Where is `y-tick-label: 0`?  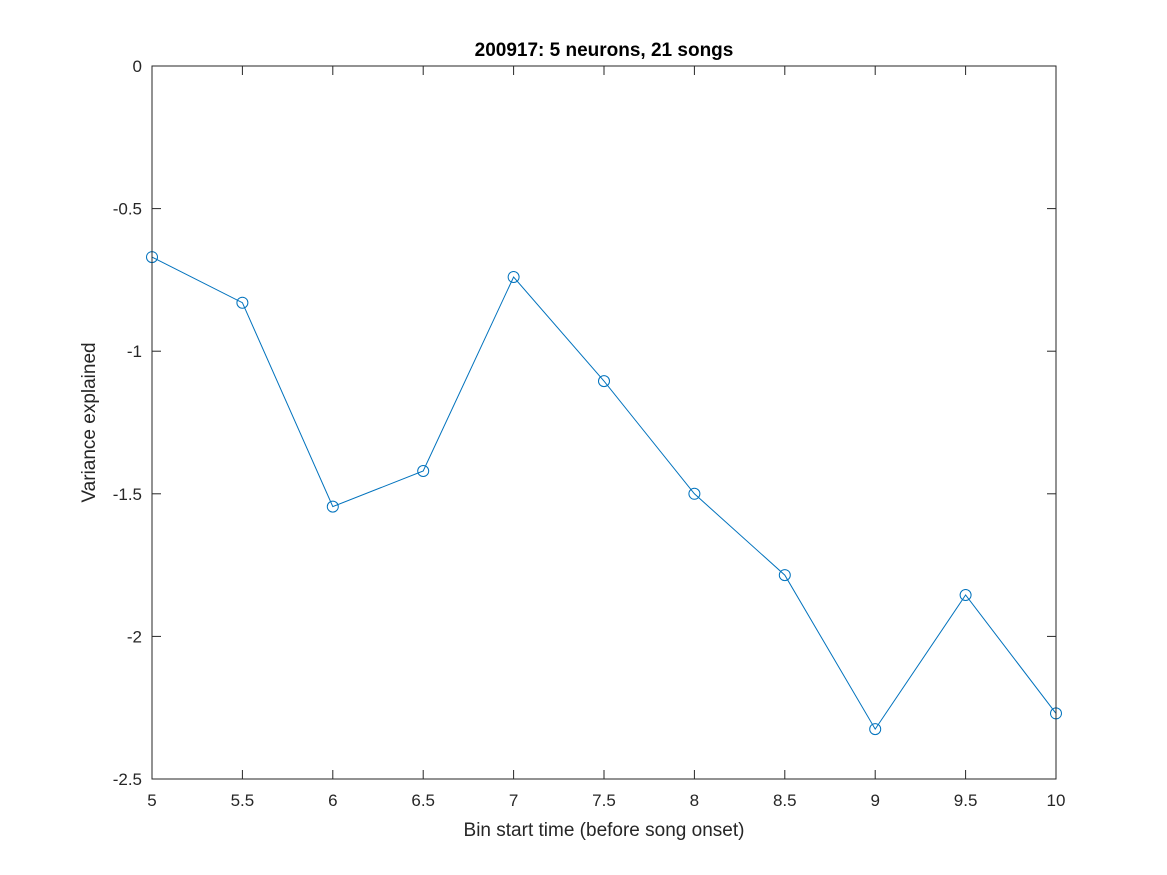
y-tick-label: 0 is located at coordinates (137, 66).